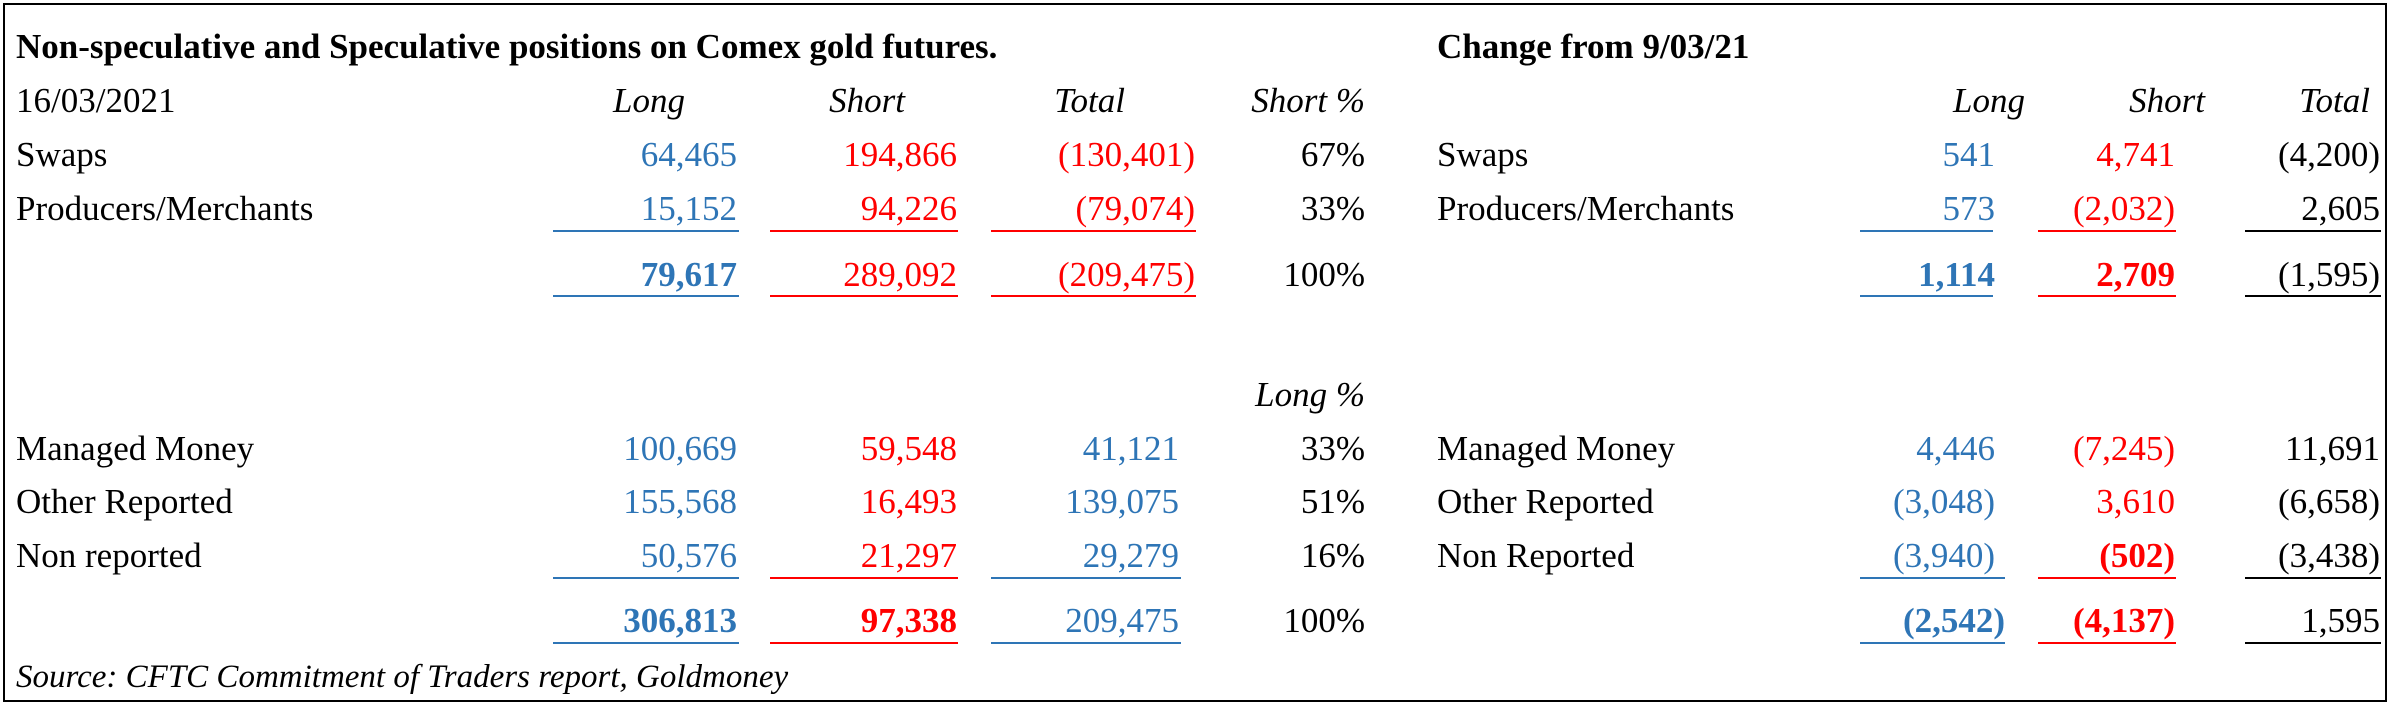  I want to click on total-value: 11,691, so click(2332, 448).